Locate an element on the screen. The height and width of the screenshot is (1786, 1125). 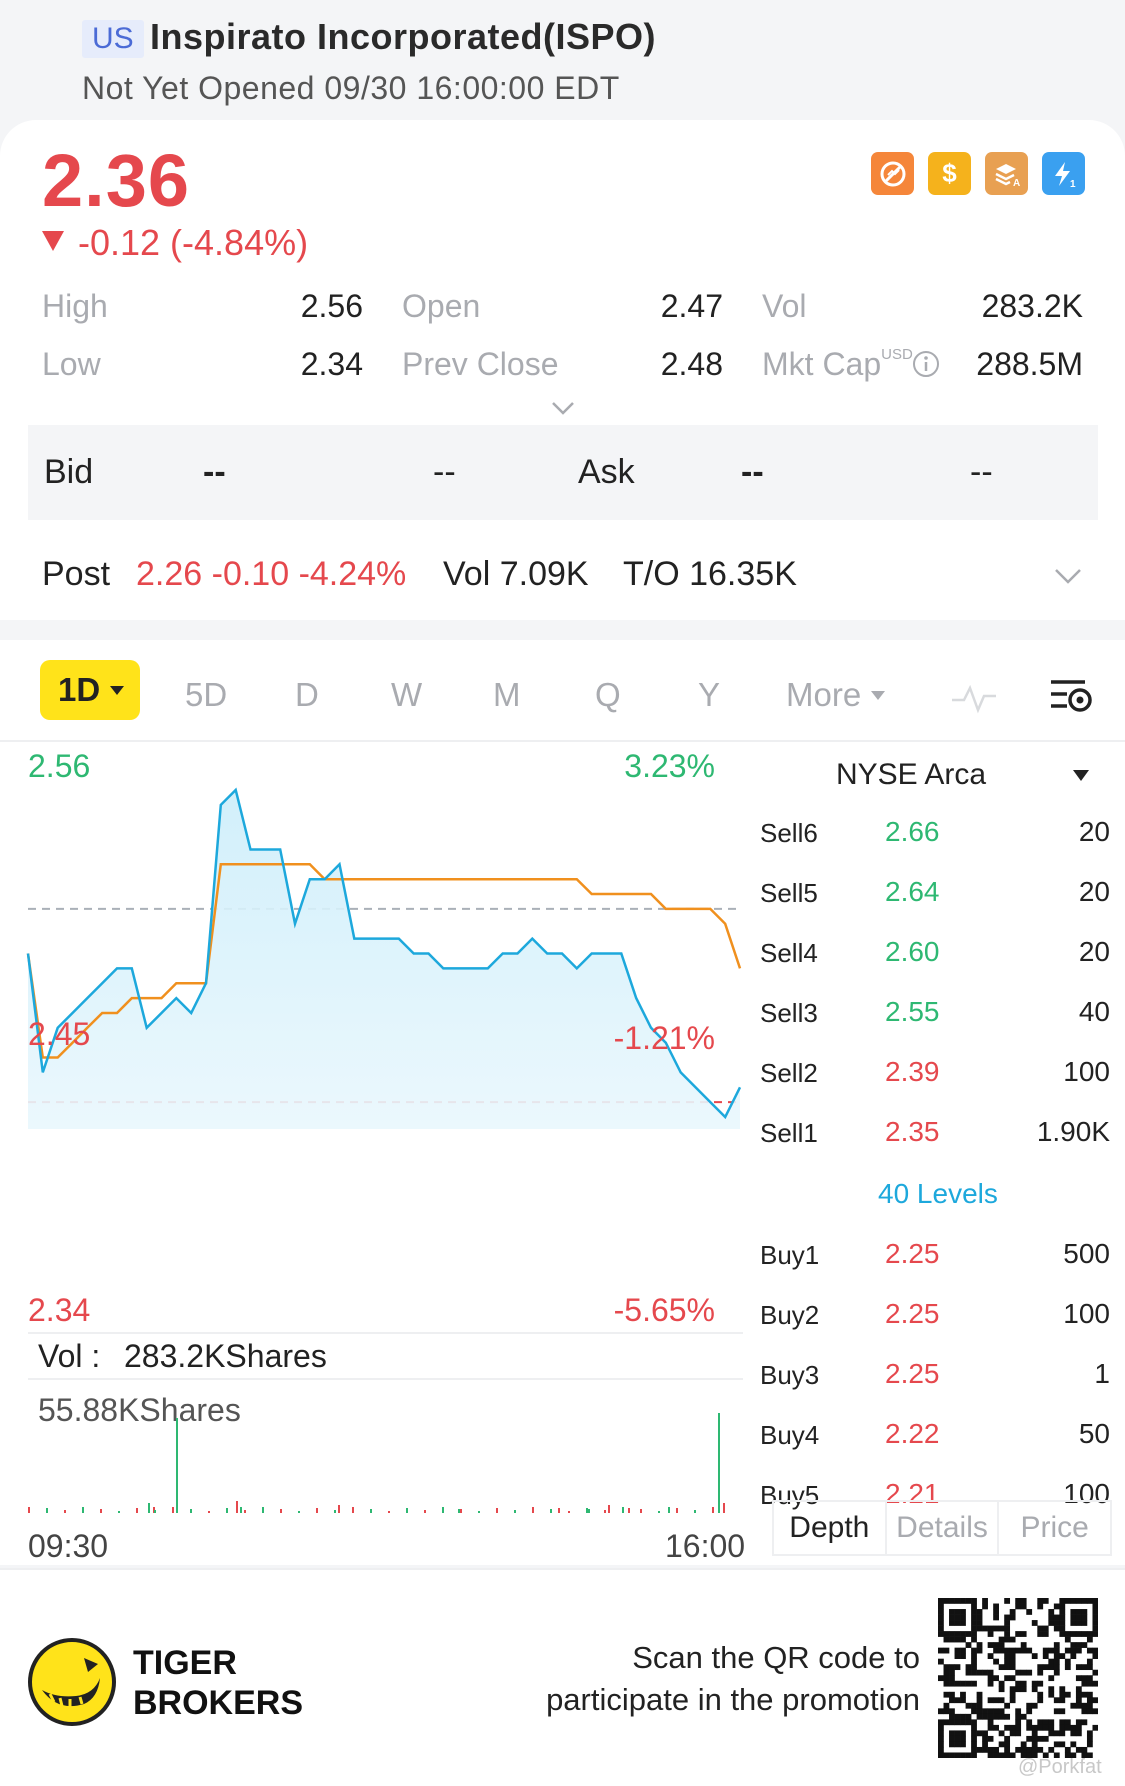
period-tab-m: M is located at coordinates (507, 694).